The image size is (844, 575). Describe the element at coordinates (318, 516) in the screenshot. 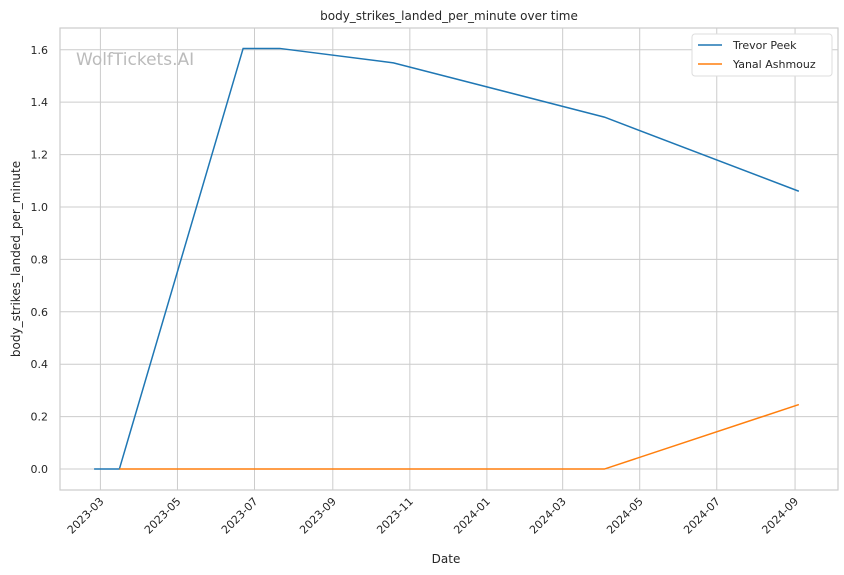

I see `x-tick-label: 2023-09` at that location.